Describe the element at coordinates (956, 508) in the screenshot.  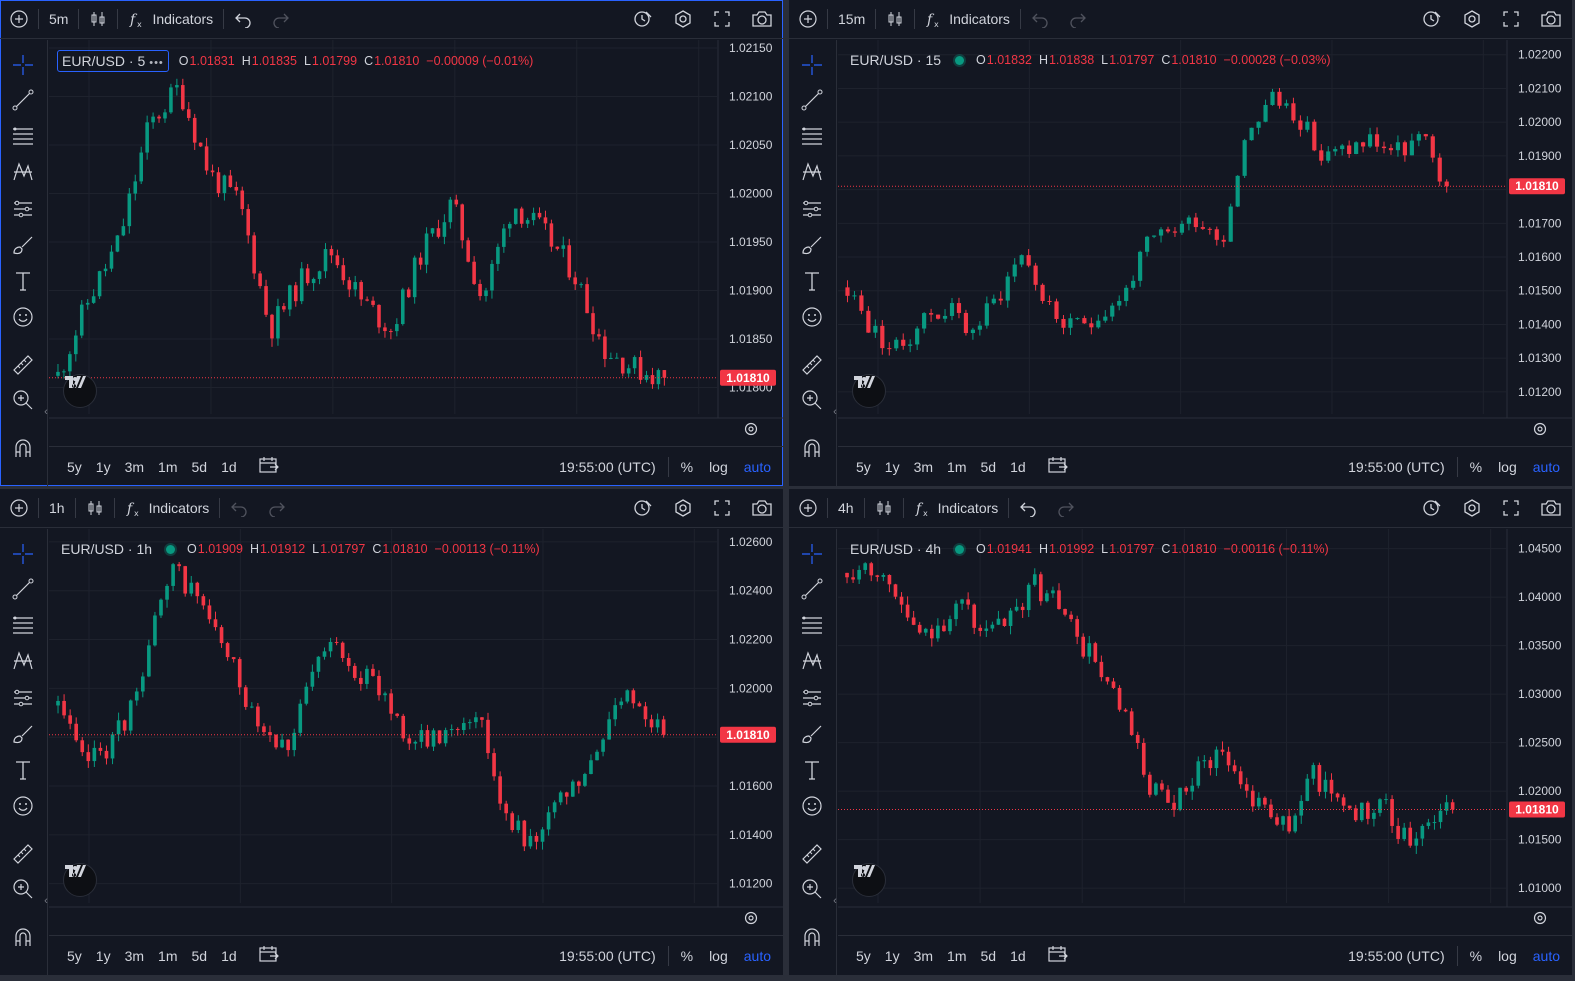
I see `indicators-button: f x Indicators` at that location.